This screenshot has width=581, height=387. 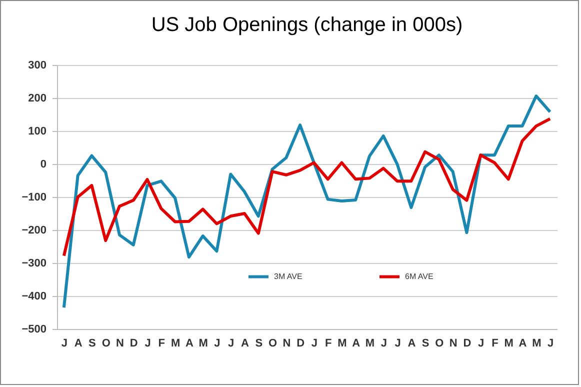 What do you see at coordinates (34, 198) in the screenshot?
I see `y-tick-label: −100` at bounding box center [34, 198].